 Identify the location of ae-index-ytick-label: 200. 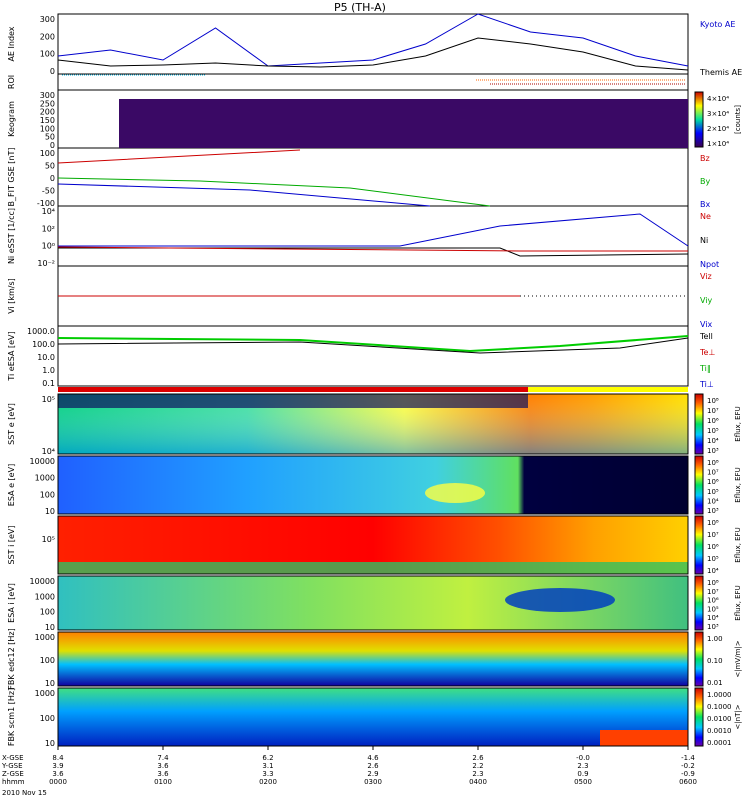
(47, 36).